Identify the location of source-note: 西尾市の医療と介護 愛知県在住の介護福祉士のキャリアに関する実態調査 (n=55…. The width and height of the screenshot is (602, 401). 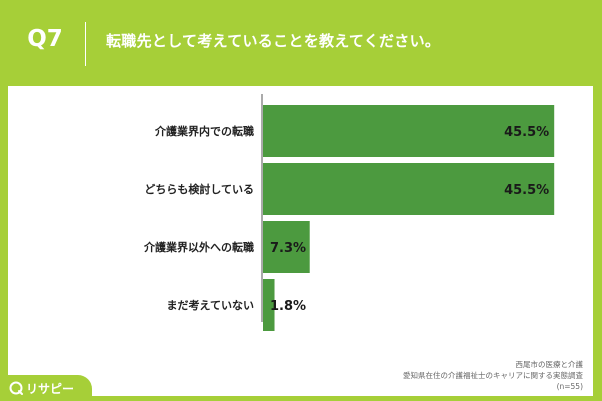
(493, 375).